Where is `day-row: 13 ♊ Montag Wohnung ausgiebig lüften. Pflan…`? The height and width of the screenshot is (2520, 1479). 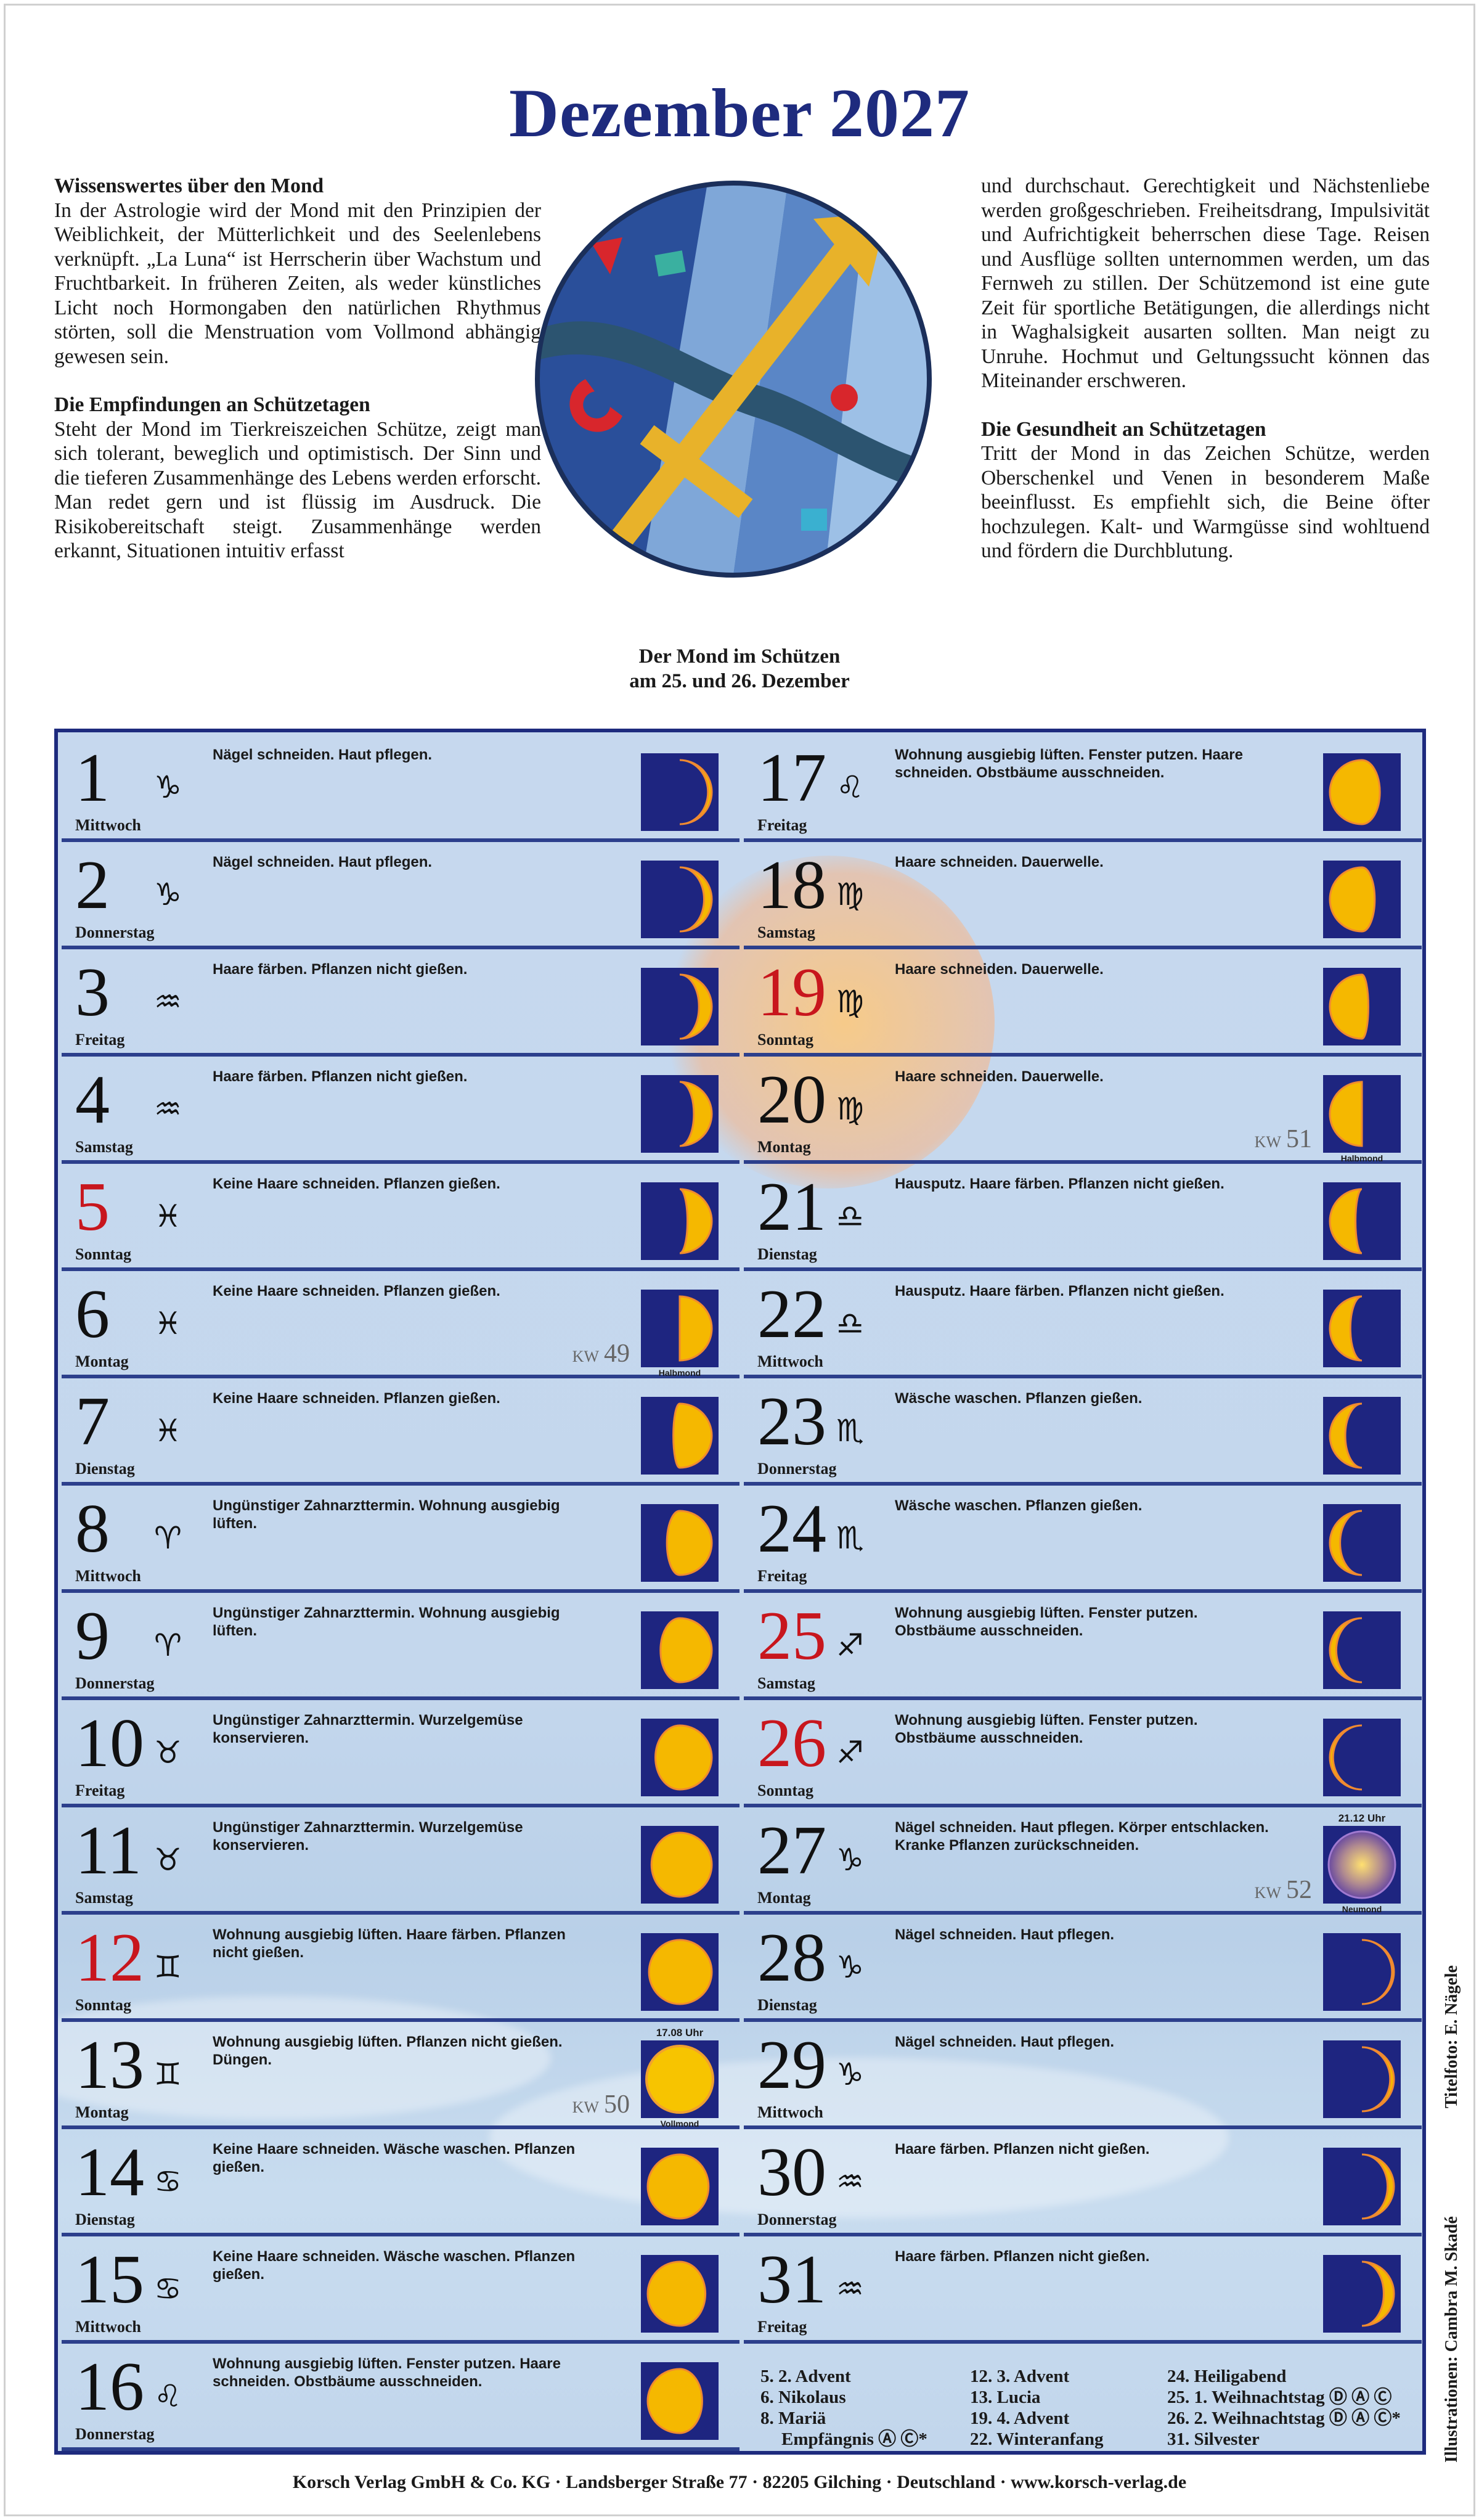
day-row: 13 ♊ Montag Wohnung ausgiebig lüften. Pflan… is located at coordinates (401, 2075).